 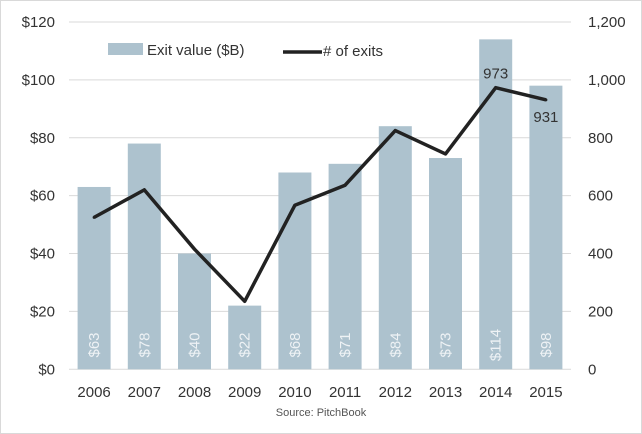 What do you see at coordinates (495, 74) in the screenshot?
I see `point-label-2014: 973` at bounding box center [495, 74].